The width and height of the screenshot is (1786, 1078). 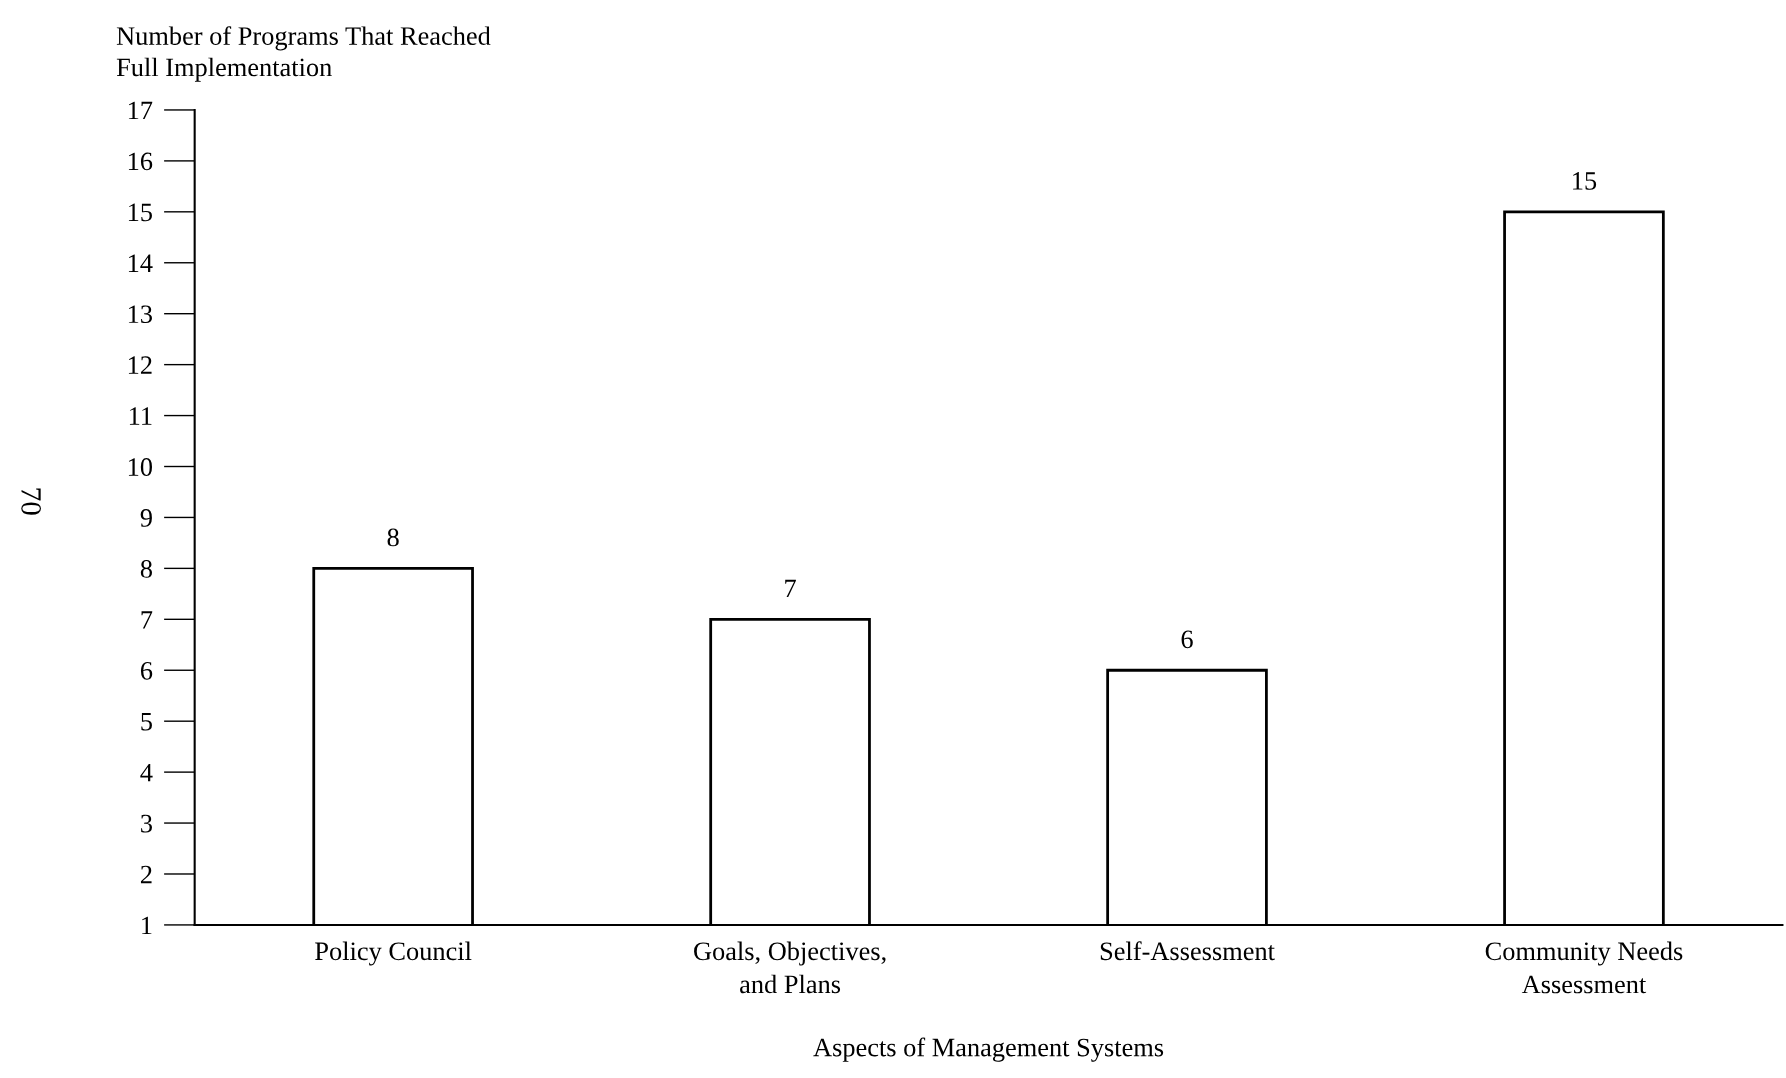 What do you see at coordinates (140, 110) in the screenshot?
I see `y-tick-label: 17` at bounding box center [140, 110].